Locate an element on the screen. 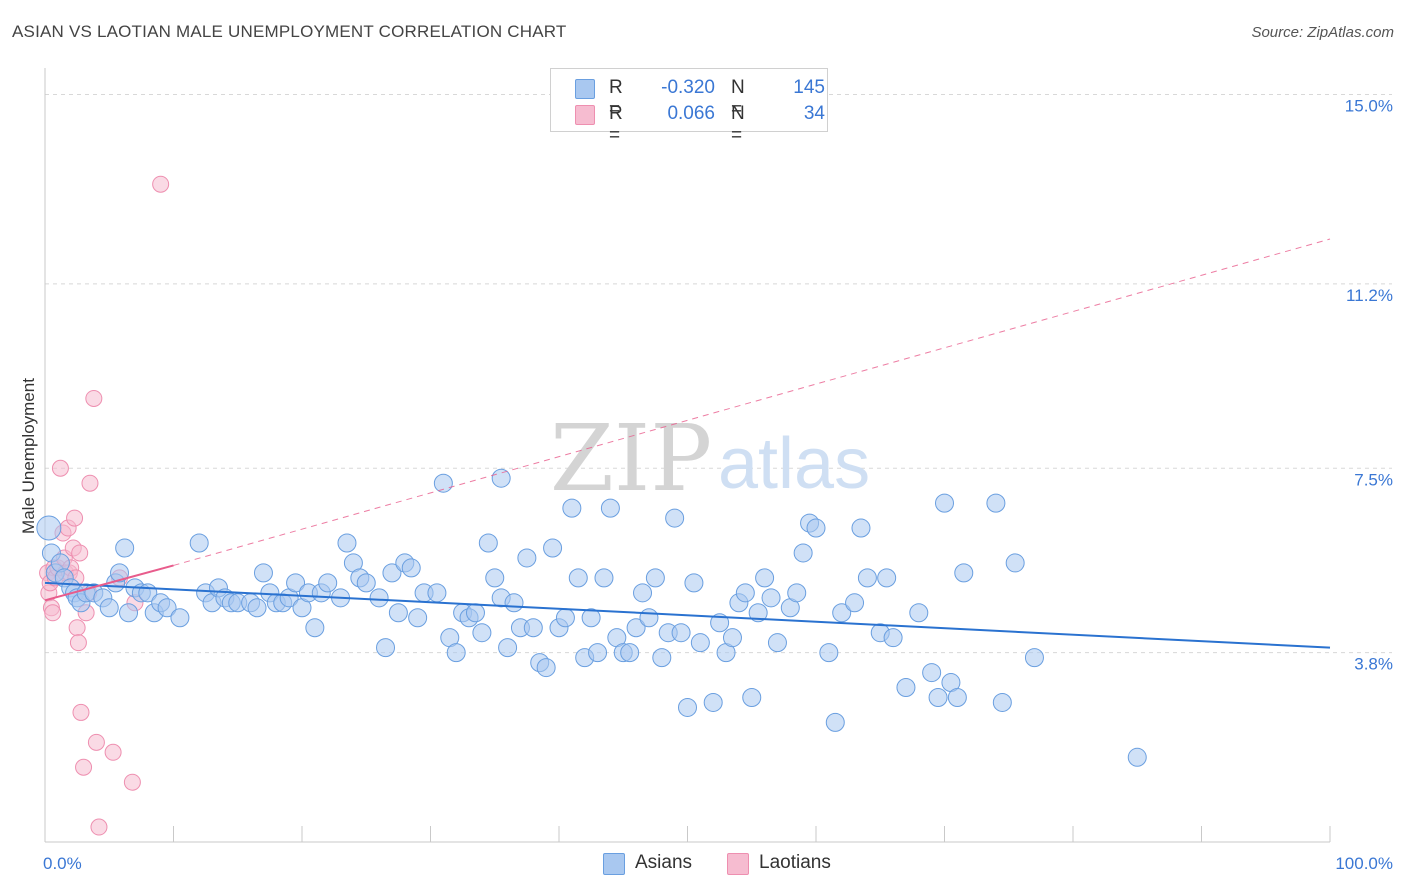  watermark-zip: ZIP is located at coordinates (631, 458).